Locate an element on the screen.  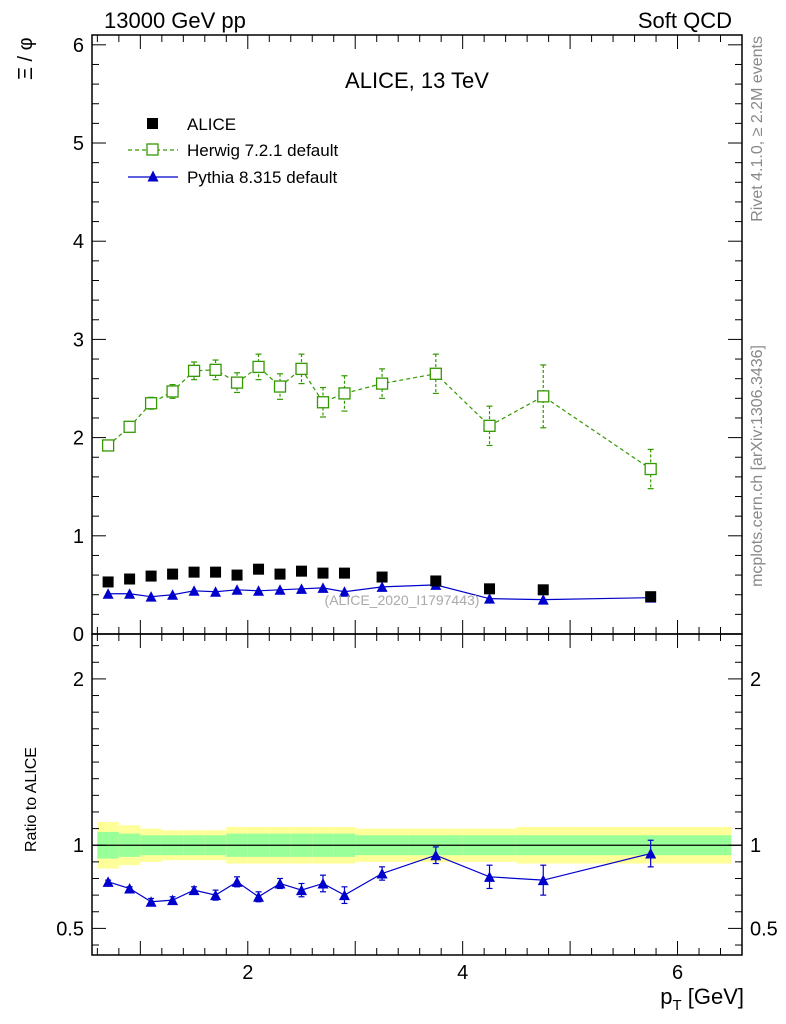
y-tick-label: 0 is located at coordinates (78, 635).